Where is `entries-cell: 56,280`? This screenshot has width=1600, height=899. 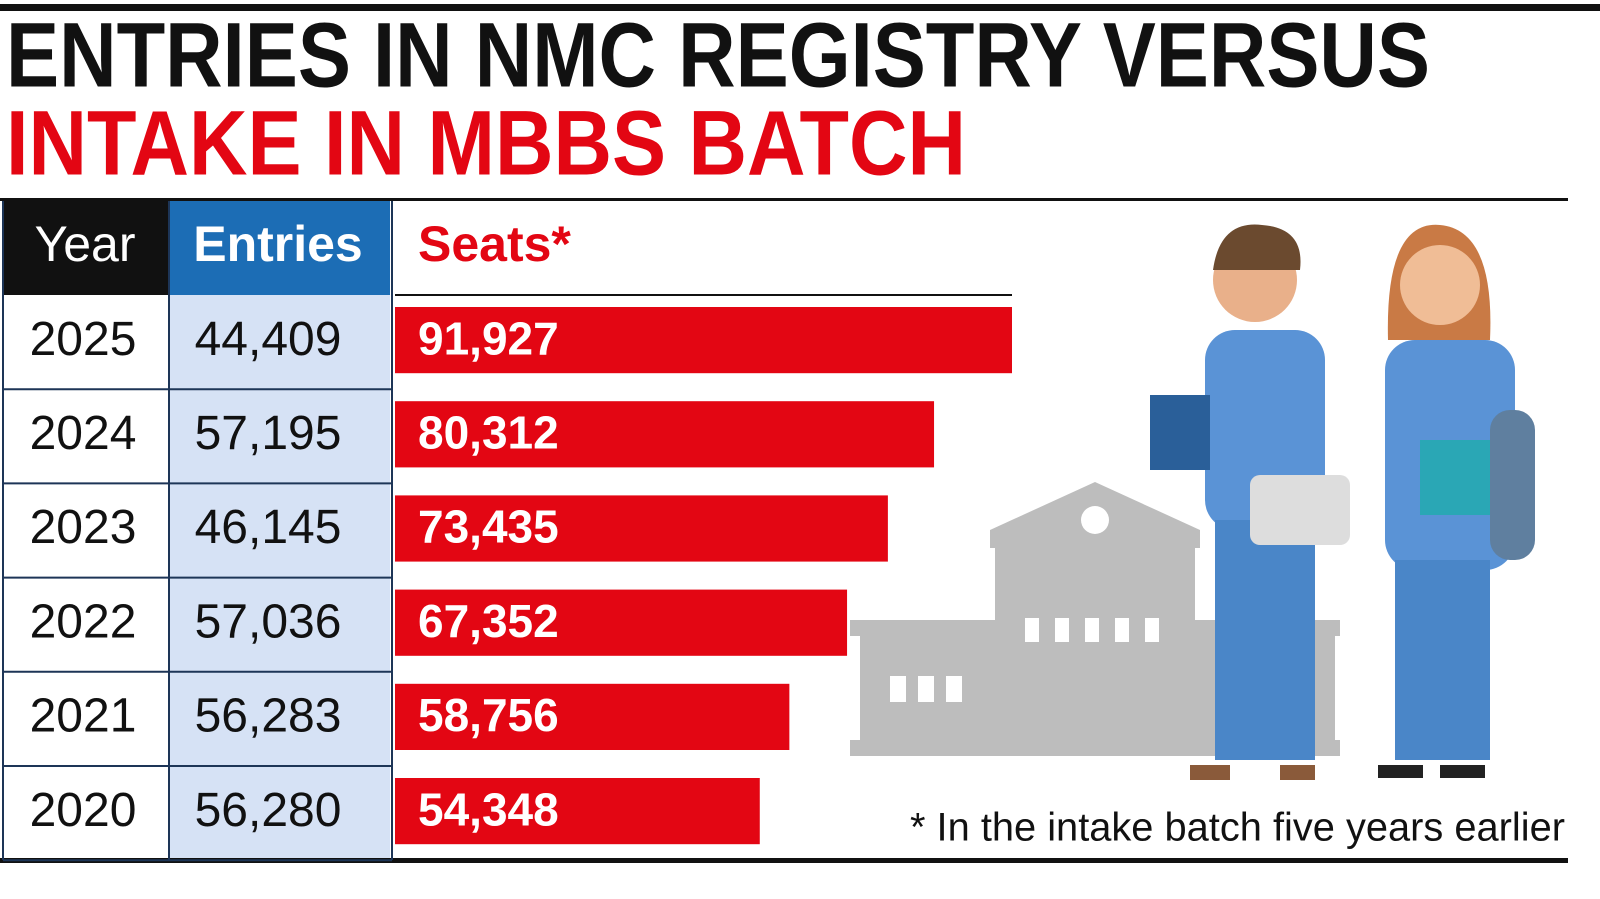 entries-cell: 56,280 is located at coordinates (268, 810).